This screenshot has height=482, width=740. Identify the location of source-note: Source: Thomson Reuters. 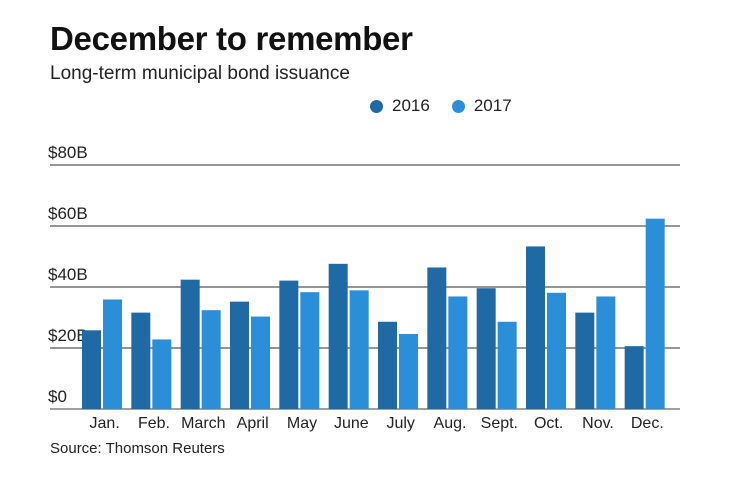
(137, 448).